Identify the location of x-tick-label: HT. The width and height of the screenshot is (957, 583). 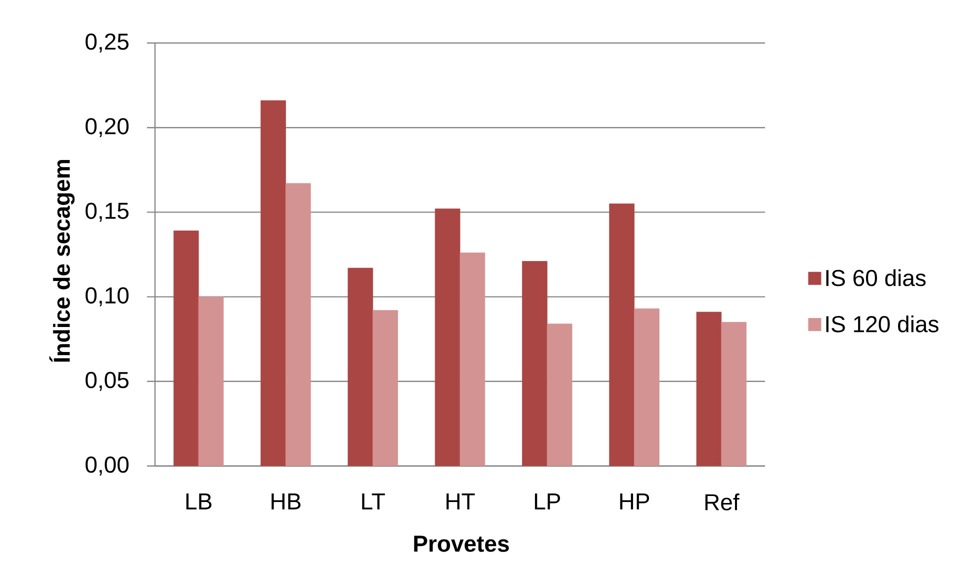
(460, 502).